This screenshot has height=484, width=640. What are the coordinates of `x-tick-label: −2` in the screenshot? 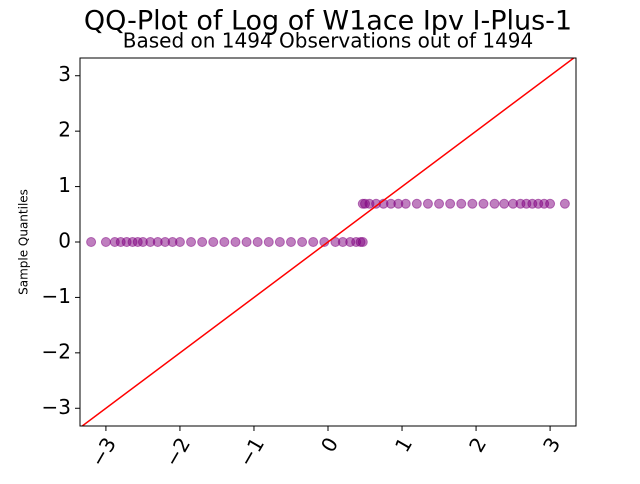 It's located at (178, 452).